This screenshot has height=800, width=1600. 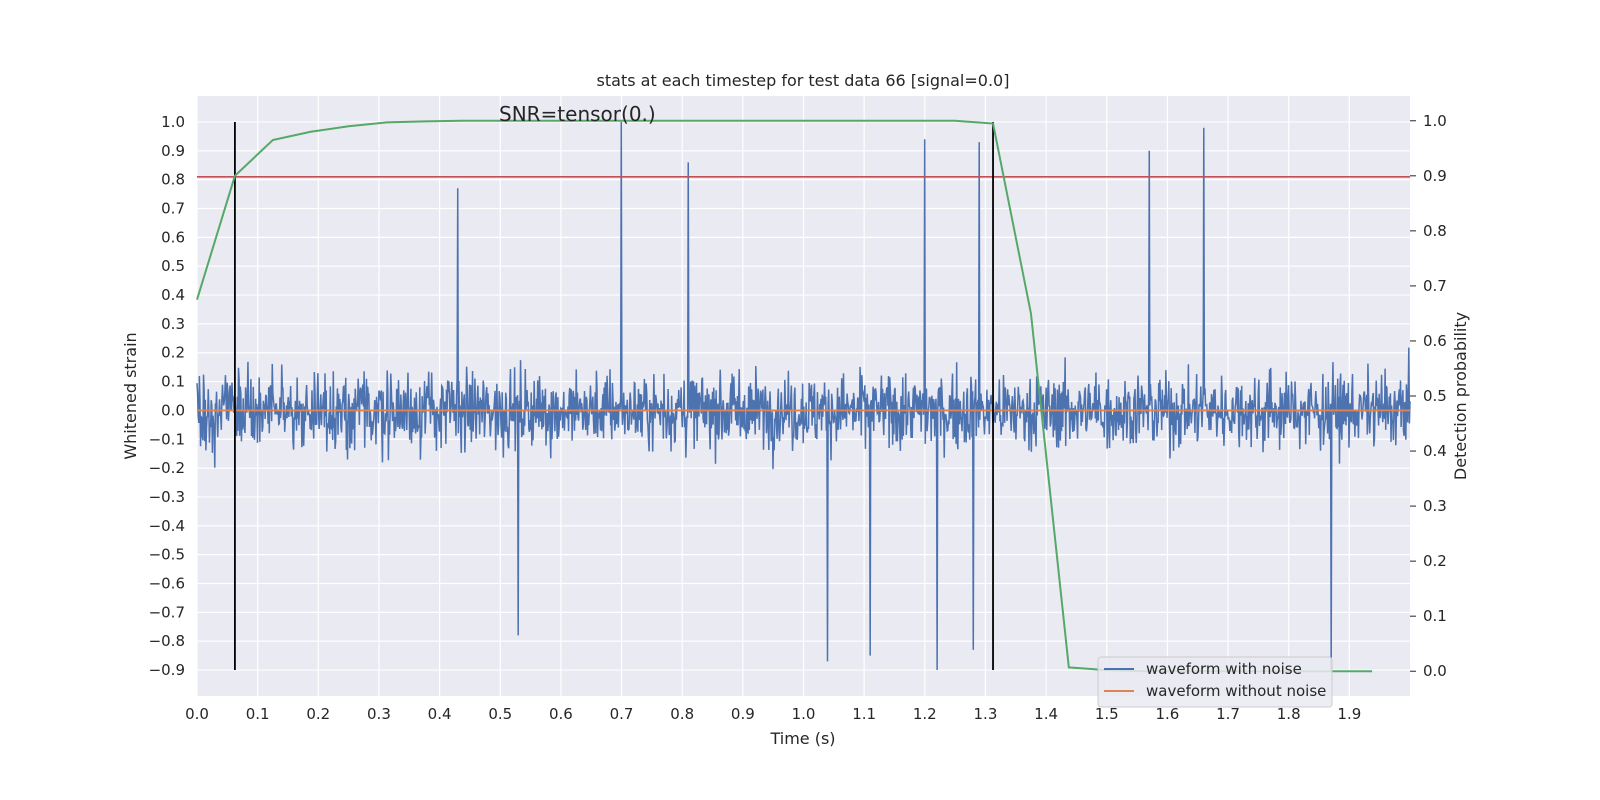 What do you see at coordinates (1349, 714) in the screenshot?
I see `x-tick-label: 1.9` at bounding box center [1349, 714].